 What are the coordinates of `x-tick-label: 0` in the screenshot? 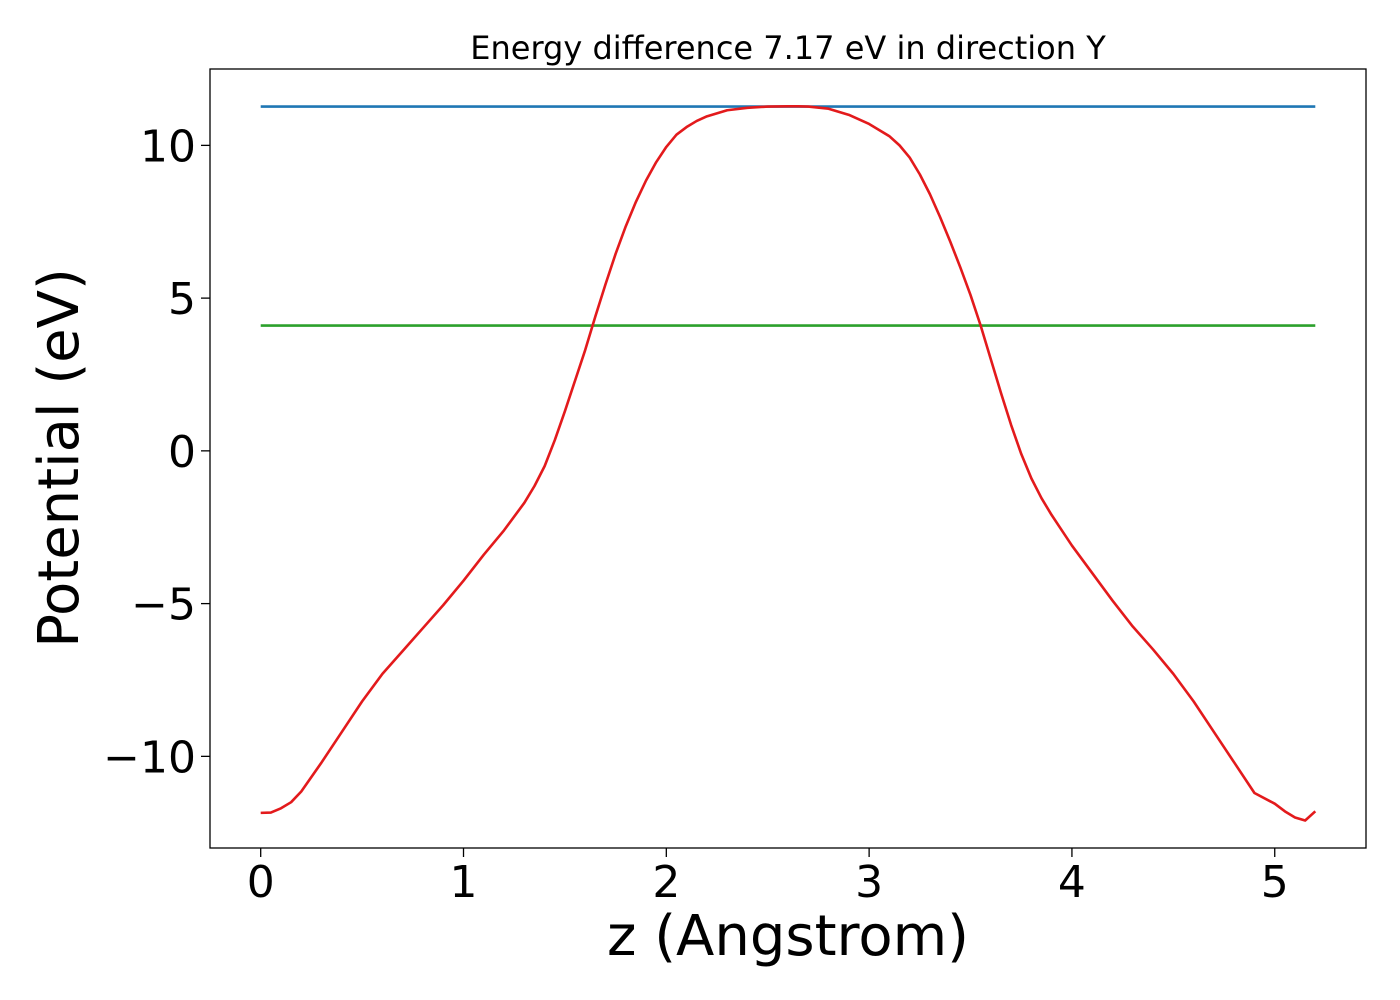 It's located at (261, 882).